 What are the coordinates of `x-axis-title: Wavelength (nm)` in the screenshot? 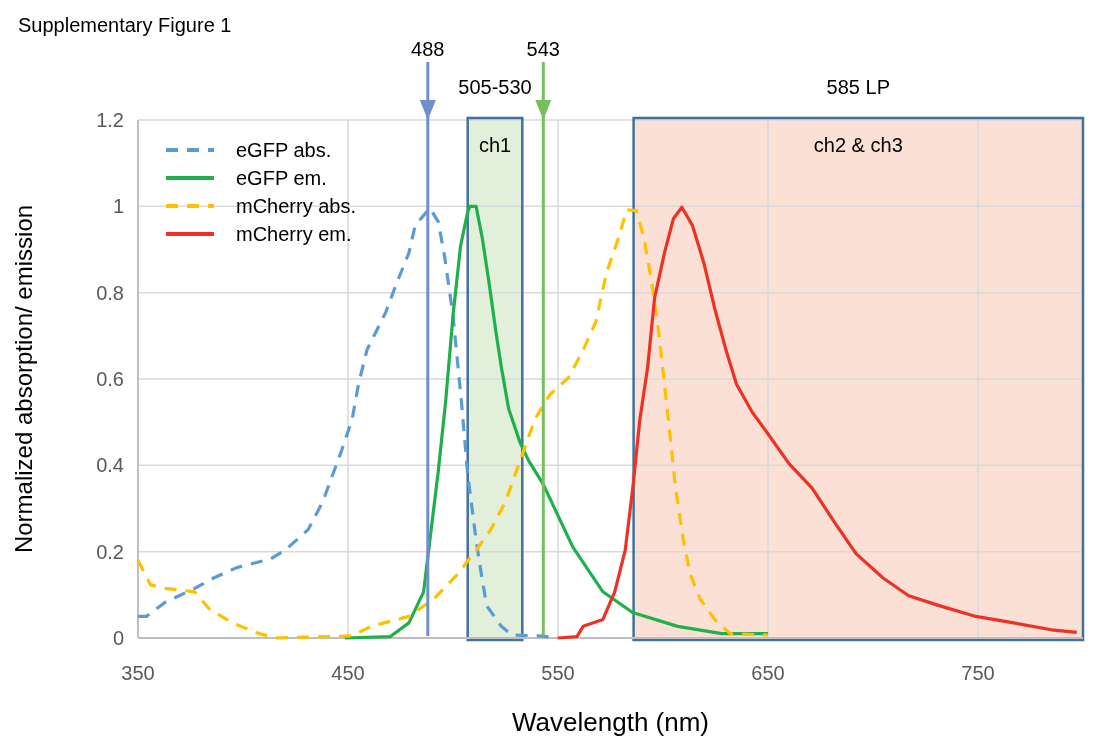 It's located at (610, 722).